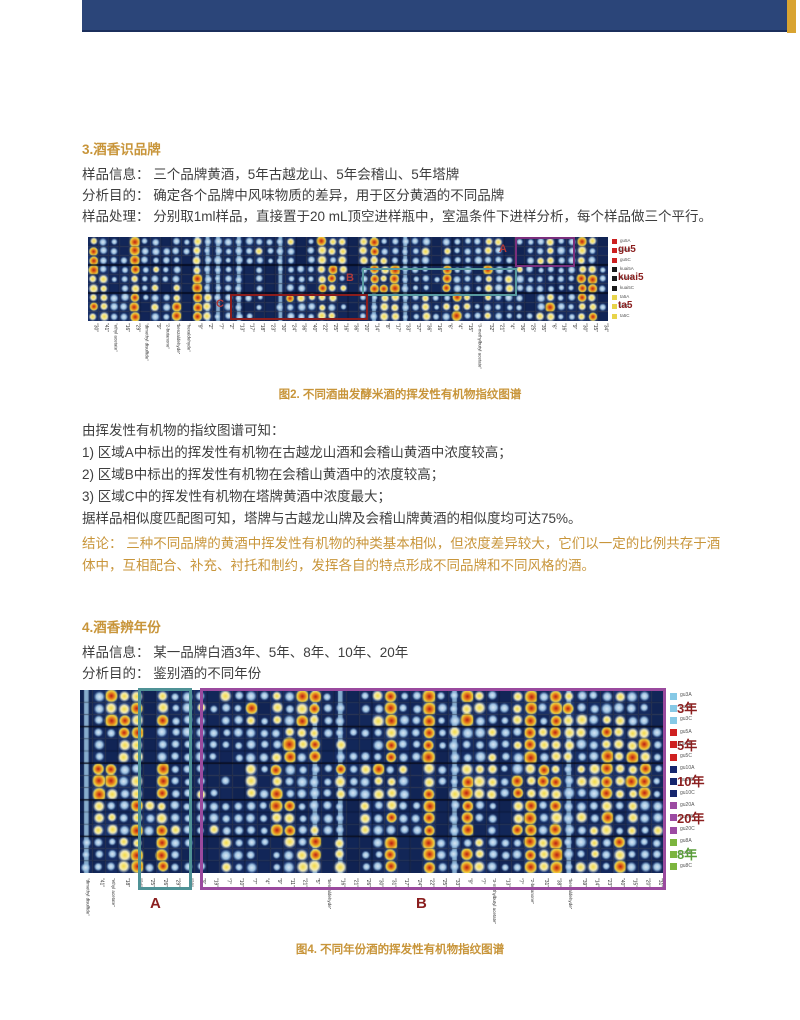  Describe the element at coordinates (137, 328) in the screenshot. I see `xaxis-label: "29"` at that location.